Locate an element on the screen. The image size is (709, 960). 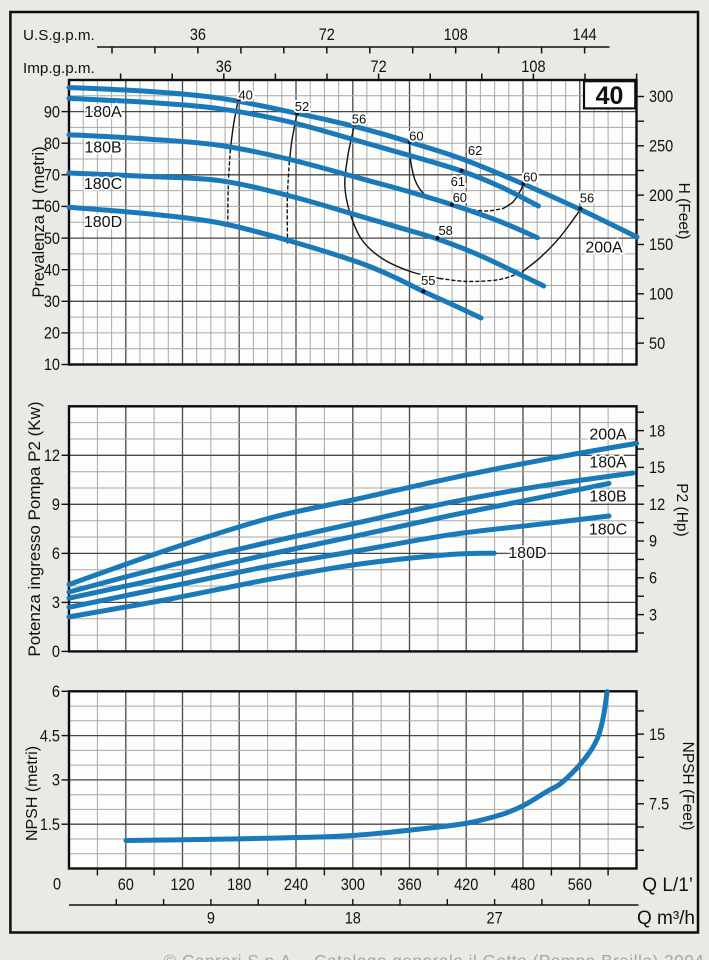
svg-text: 150 is located at coordinates (661, 245).